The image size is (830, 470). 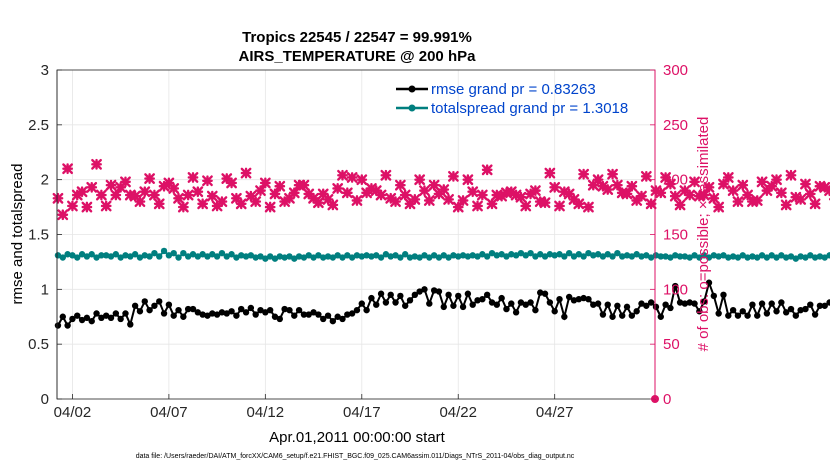 What do you see at coordinates (266, 412) in the screenshot?
I see `x-tick-label: 04/12` at bounding box center [266, 412].